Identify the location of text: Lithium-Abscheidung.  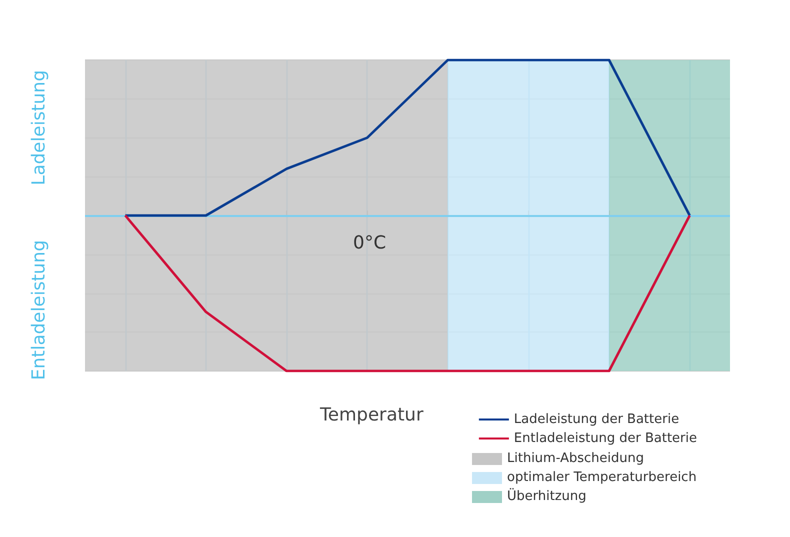
(575, 458).